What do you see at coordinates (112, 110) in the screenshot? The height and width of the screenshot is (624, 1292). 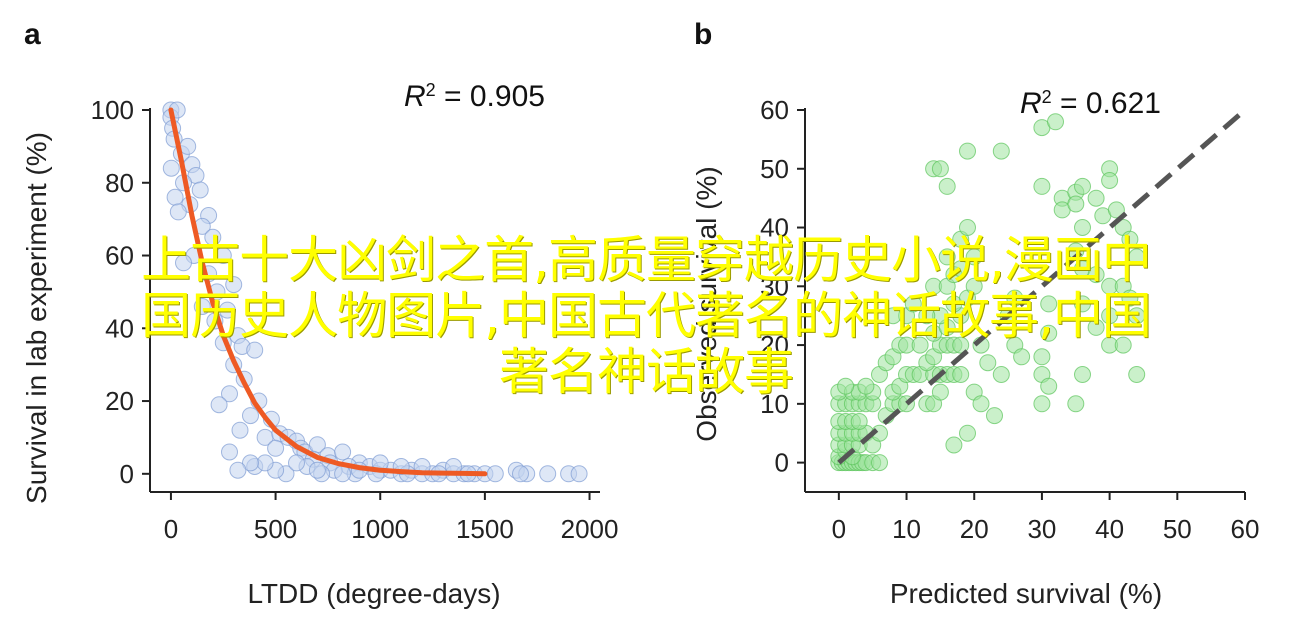 I see `panel-a-y-tick-label: 100` at bounding box center [112, 110].